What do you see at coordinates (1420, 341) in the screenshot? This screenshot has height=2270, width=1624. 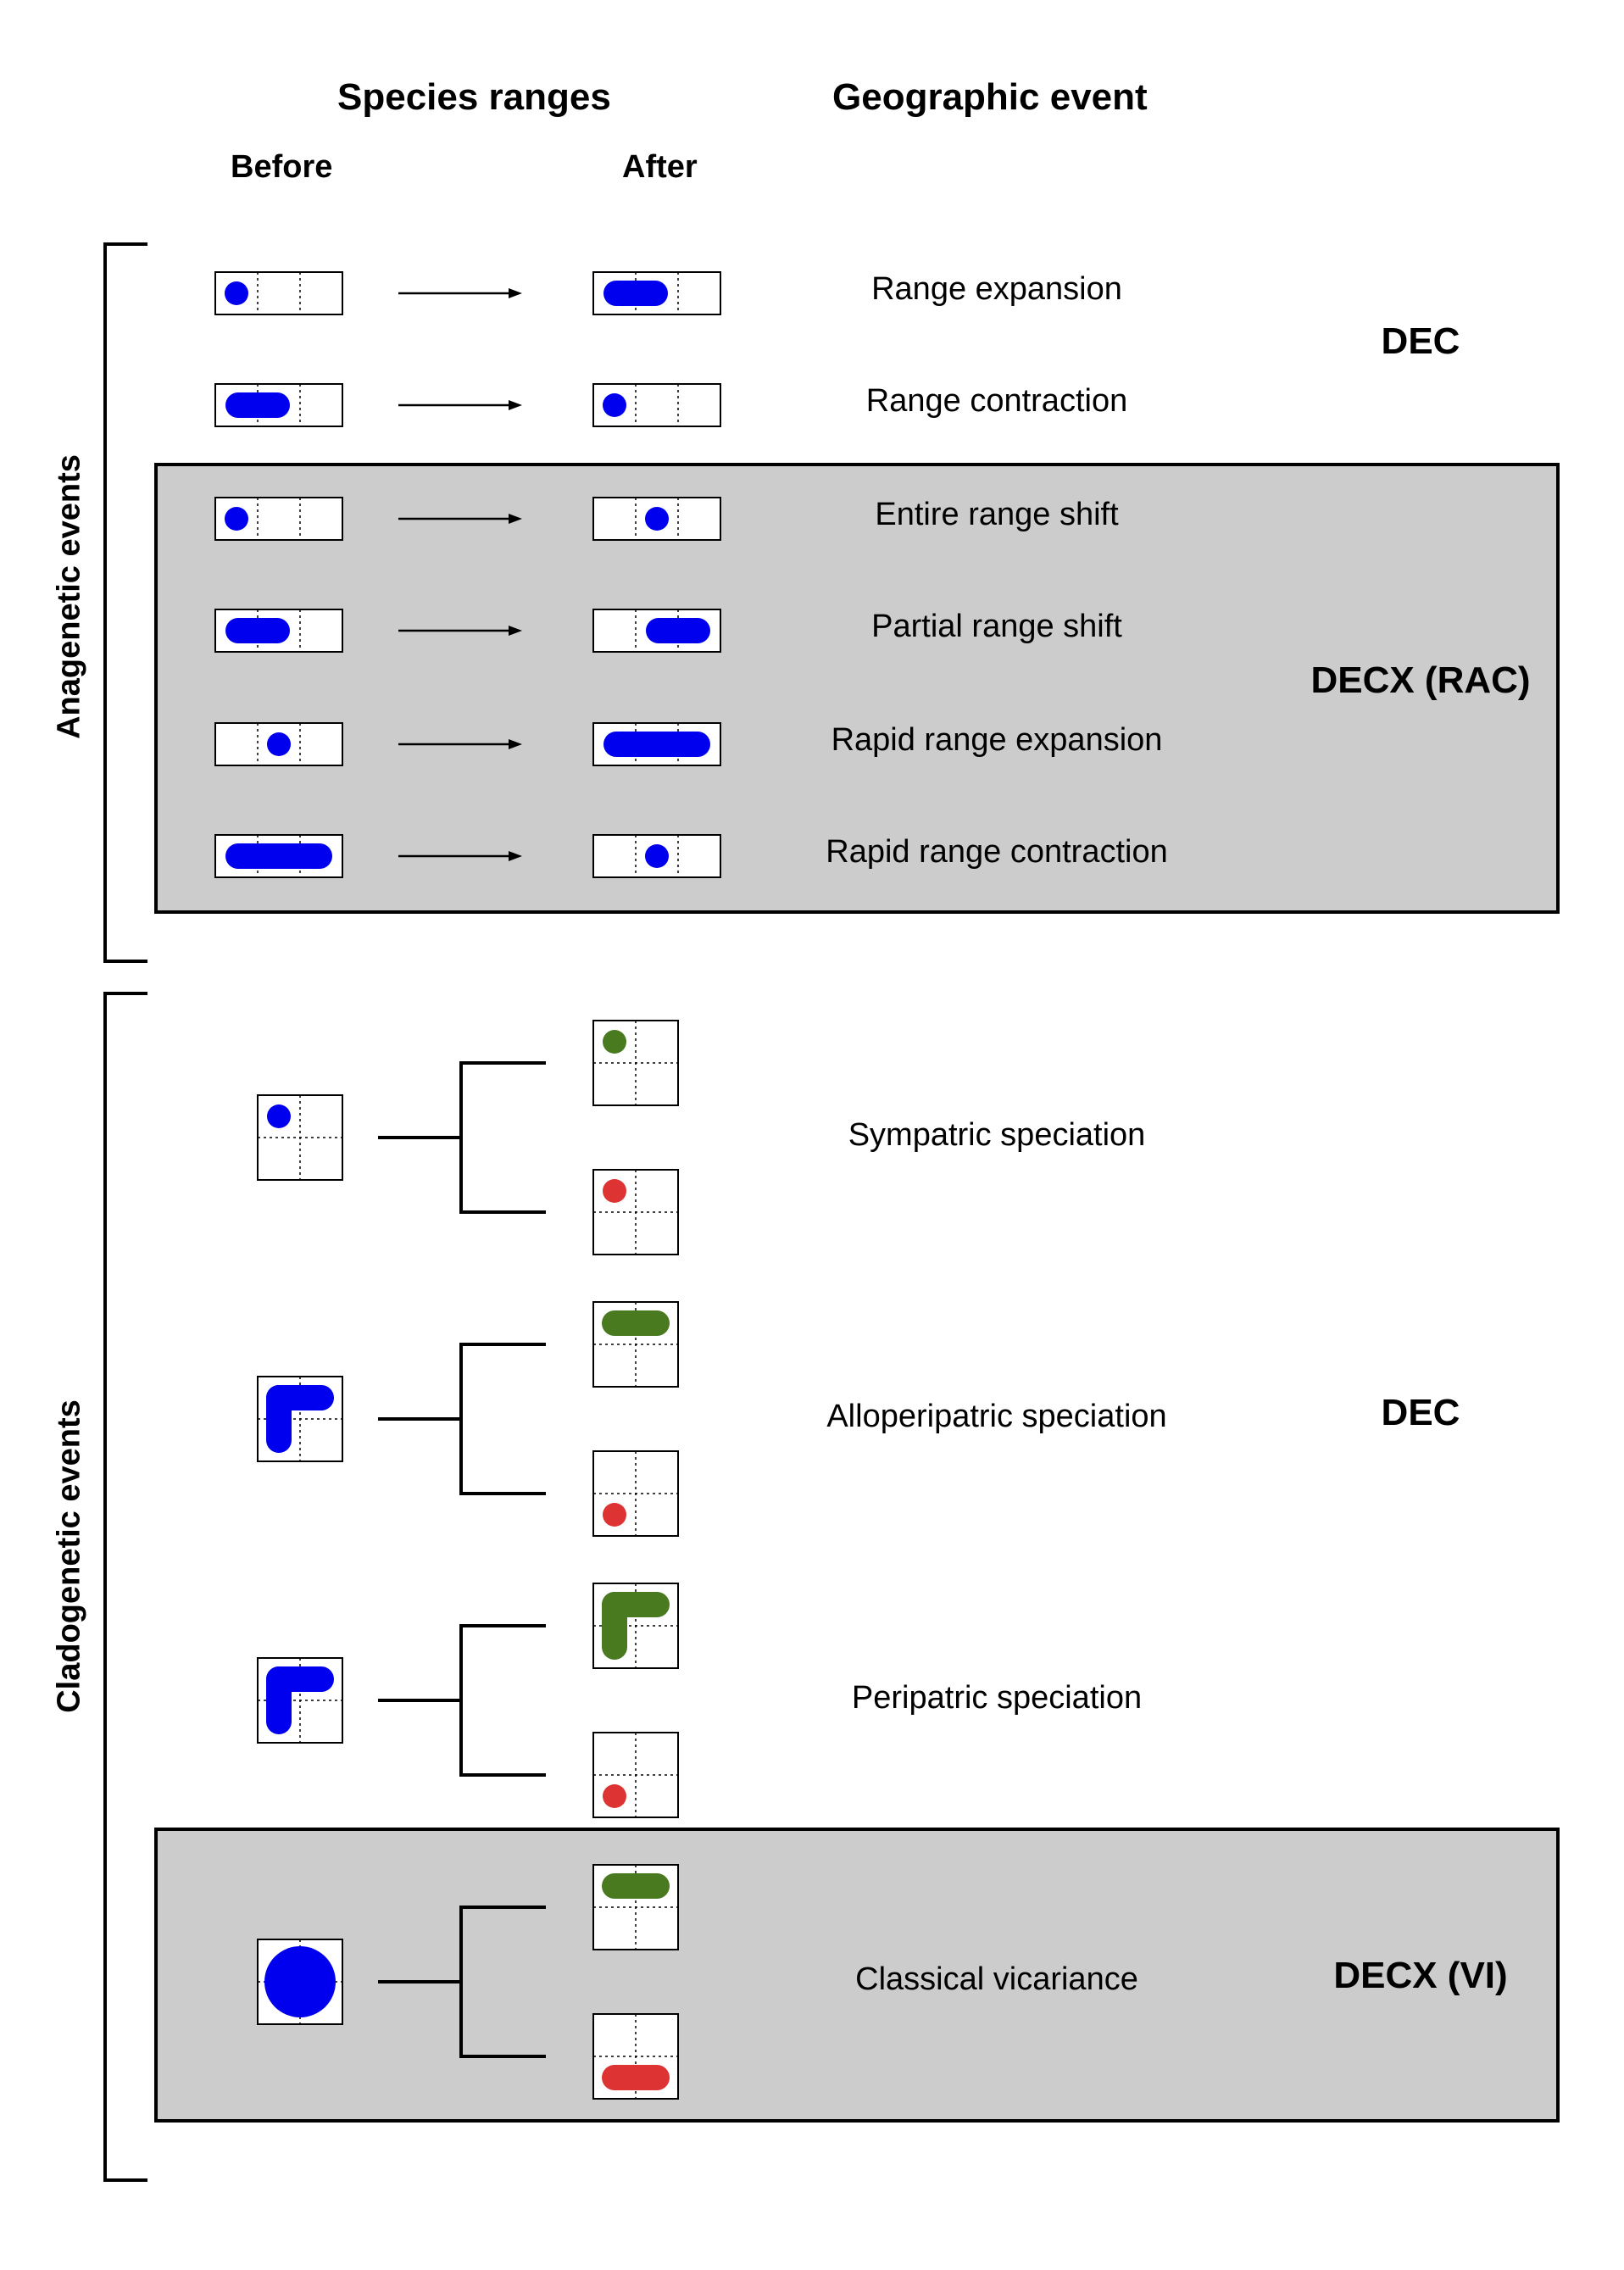 I see `model-label-dec-anagenetic: DEC` at bounding box center [1420, 341].